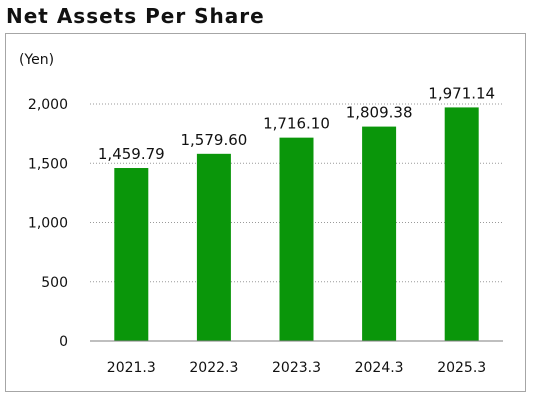  Describe the element at coordinates (36, 60) in the screenshot. I see `y-axis-unit: (Yen)` at that location.